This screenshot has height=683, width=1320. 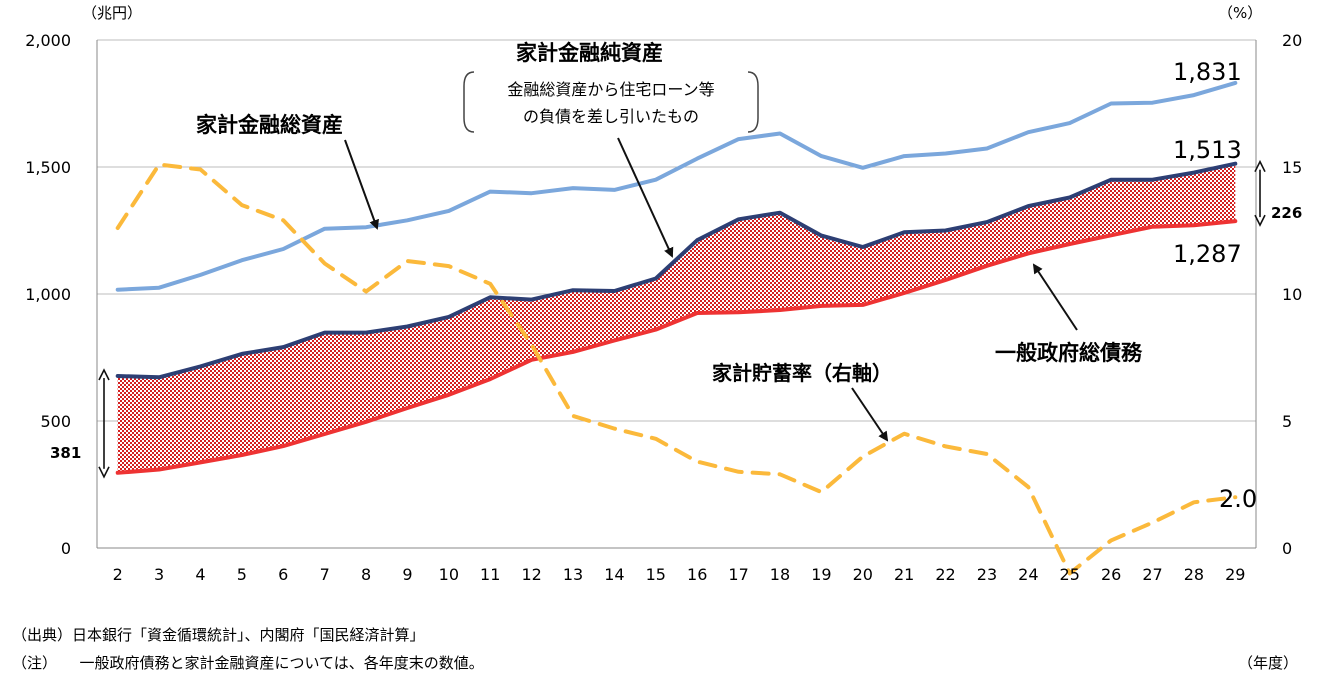 What do you see at coordinates (697, 574) in the screenshot?
I see `x-tick-label: 16` at bounding box center [697, 574].